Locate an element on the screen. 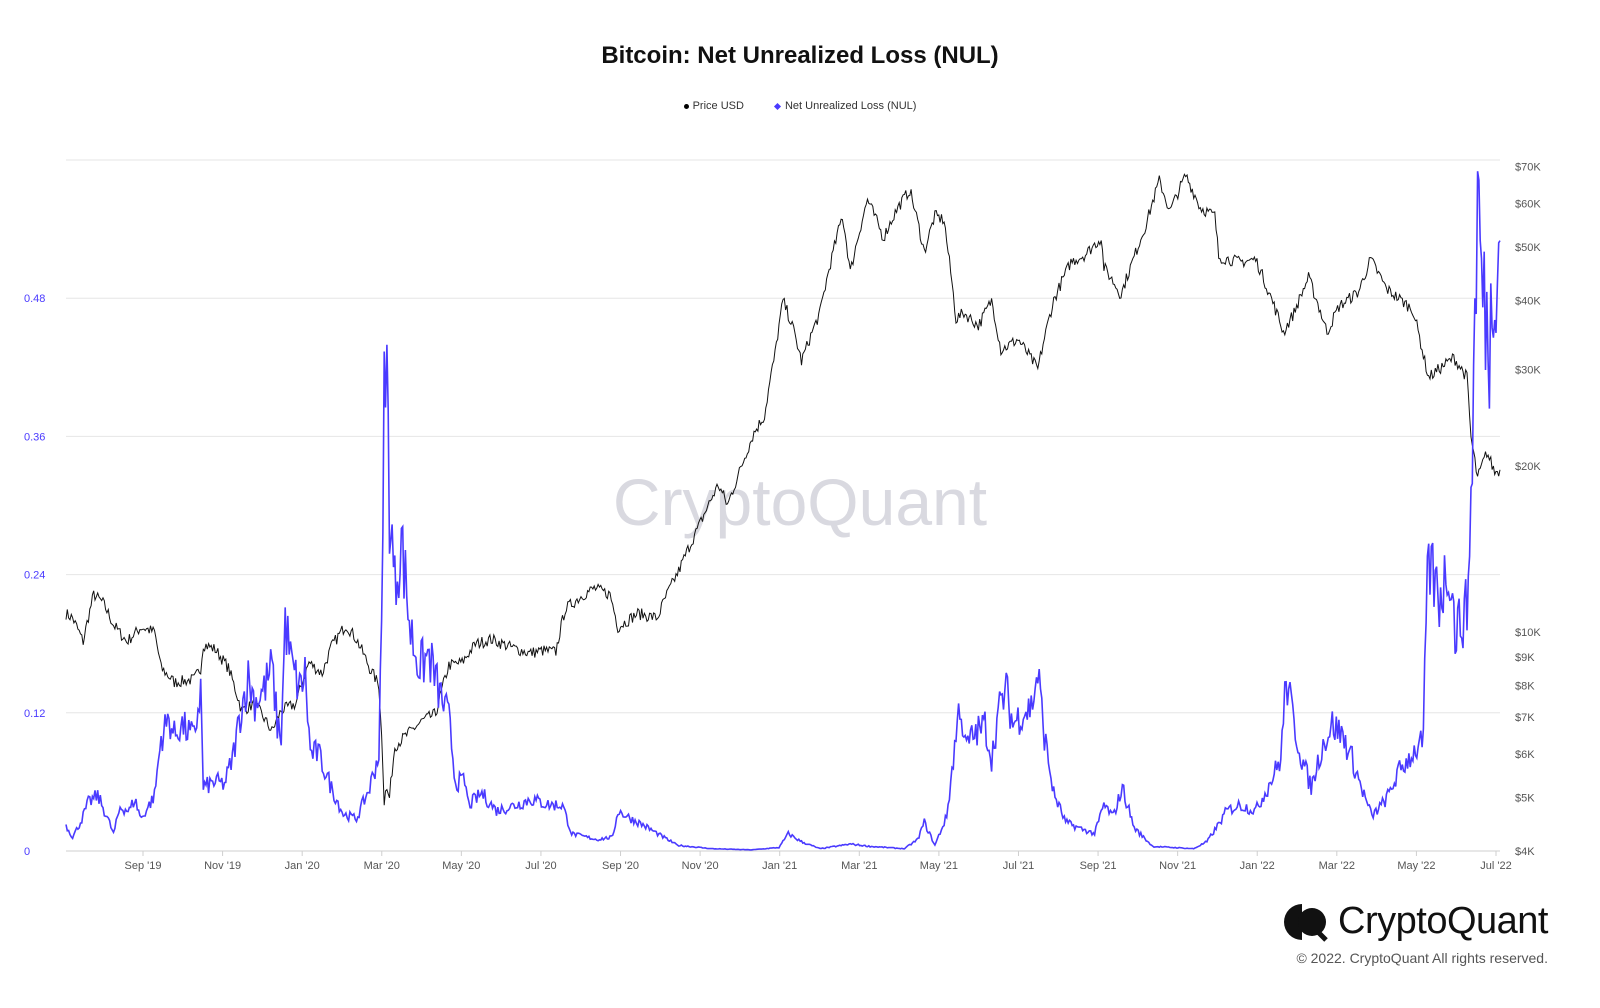  right-tick-label: $10K is located at coordinates (1528, 633).